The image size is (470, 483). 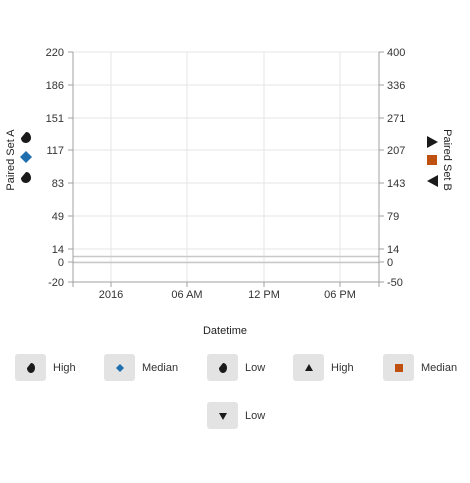 I want to click on left-tick-label: 117, so click(x=55, y=151).